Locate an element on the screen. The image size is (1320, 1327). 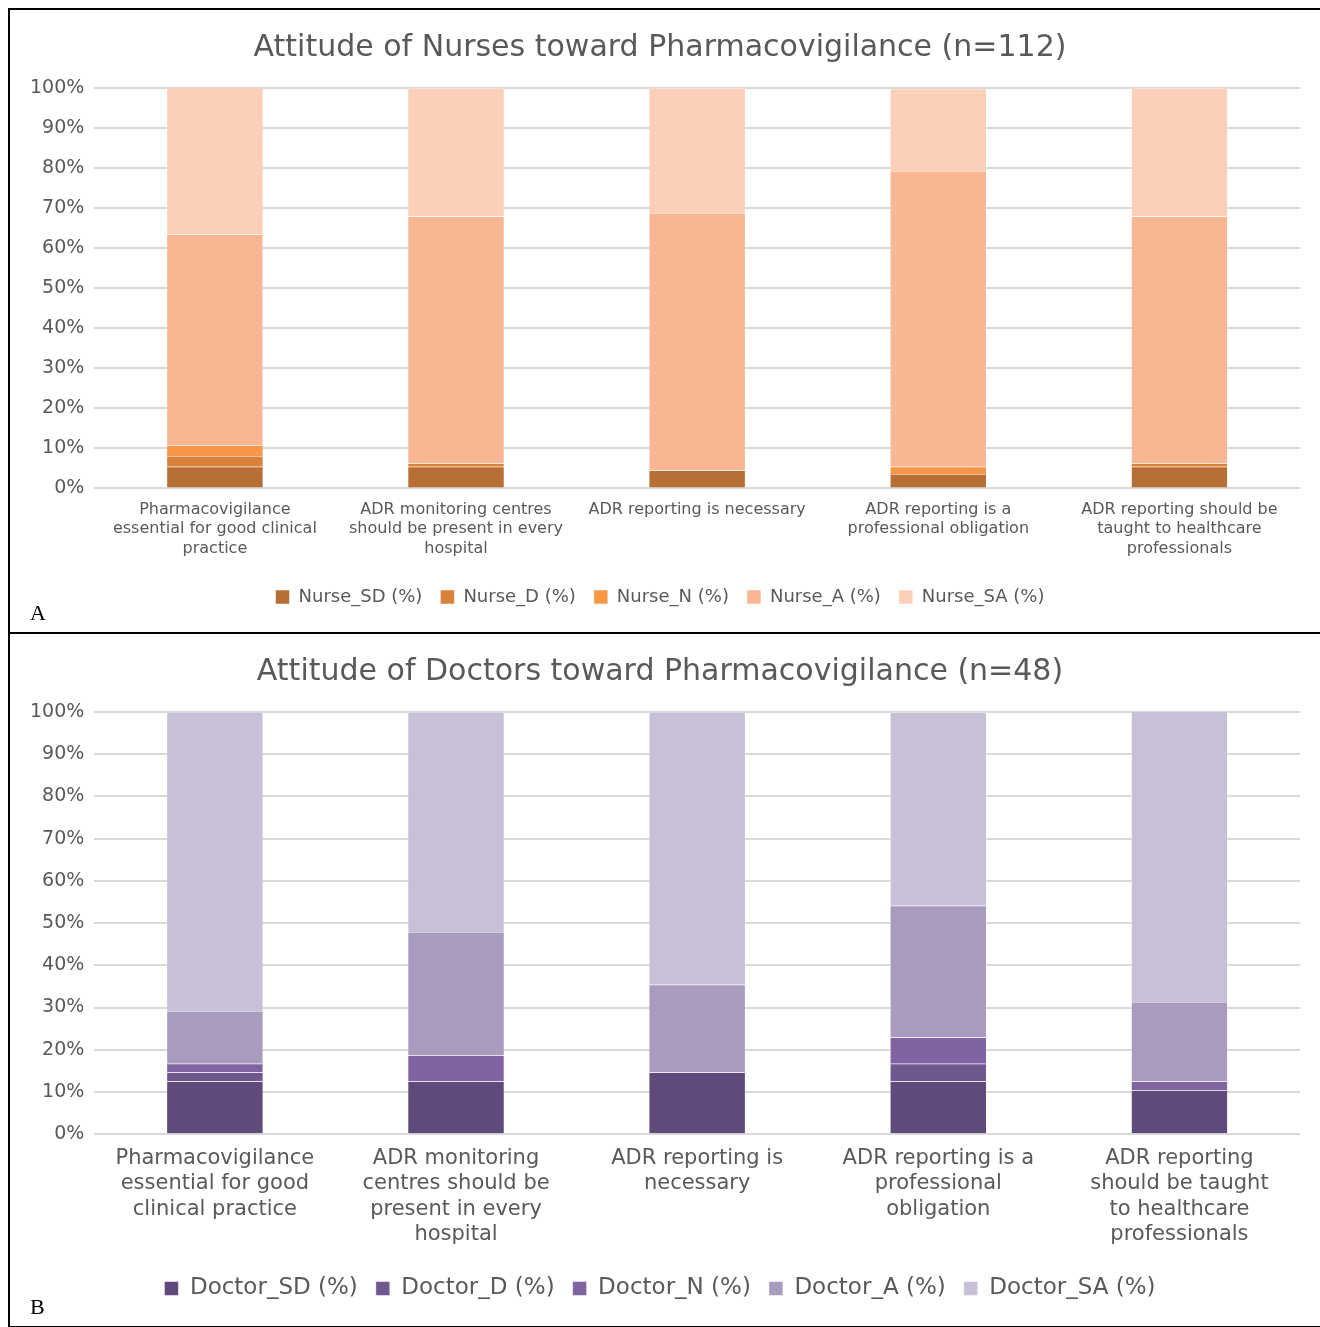
legend-label: Doctor_SA (%) is located at coordinates (1072, 1286).